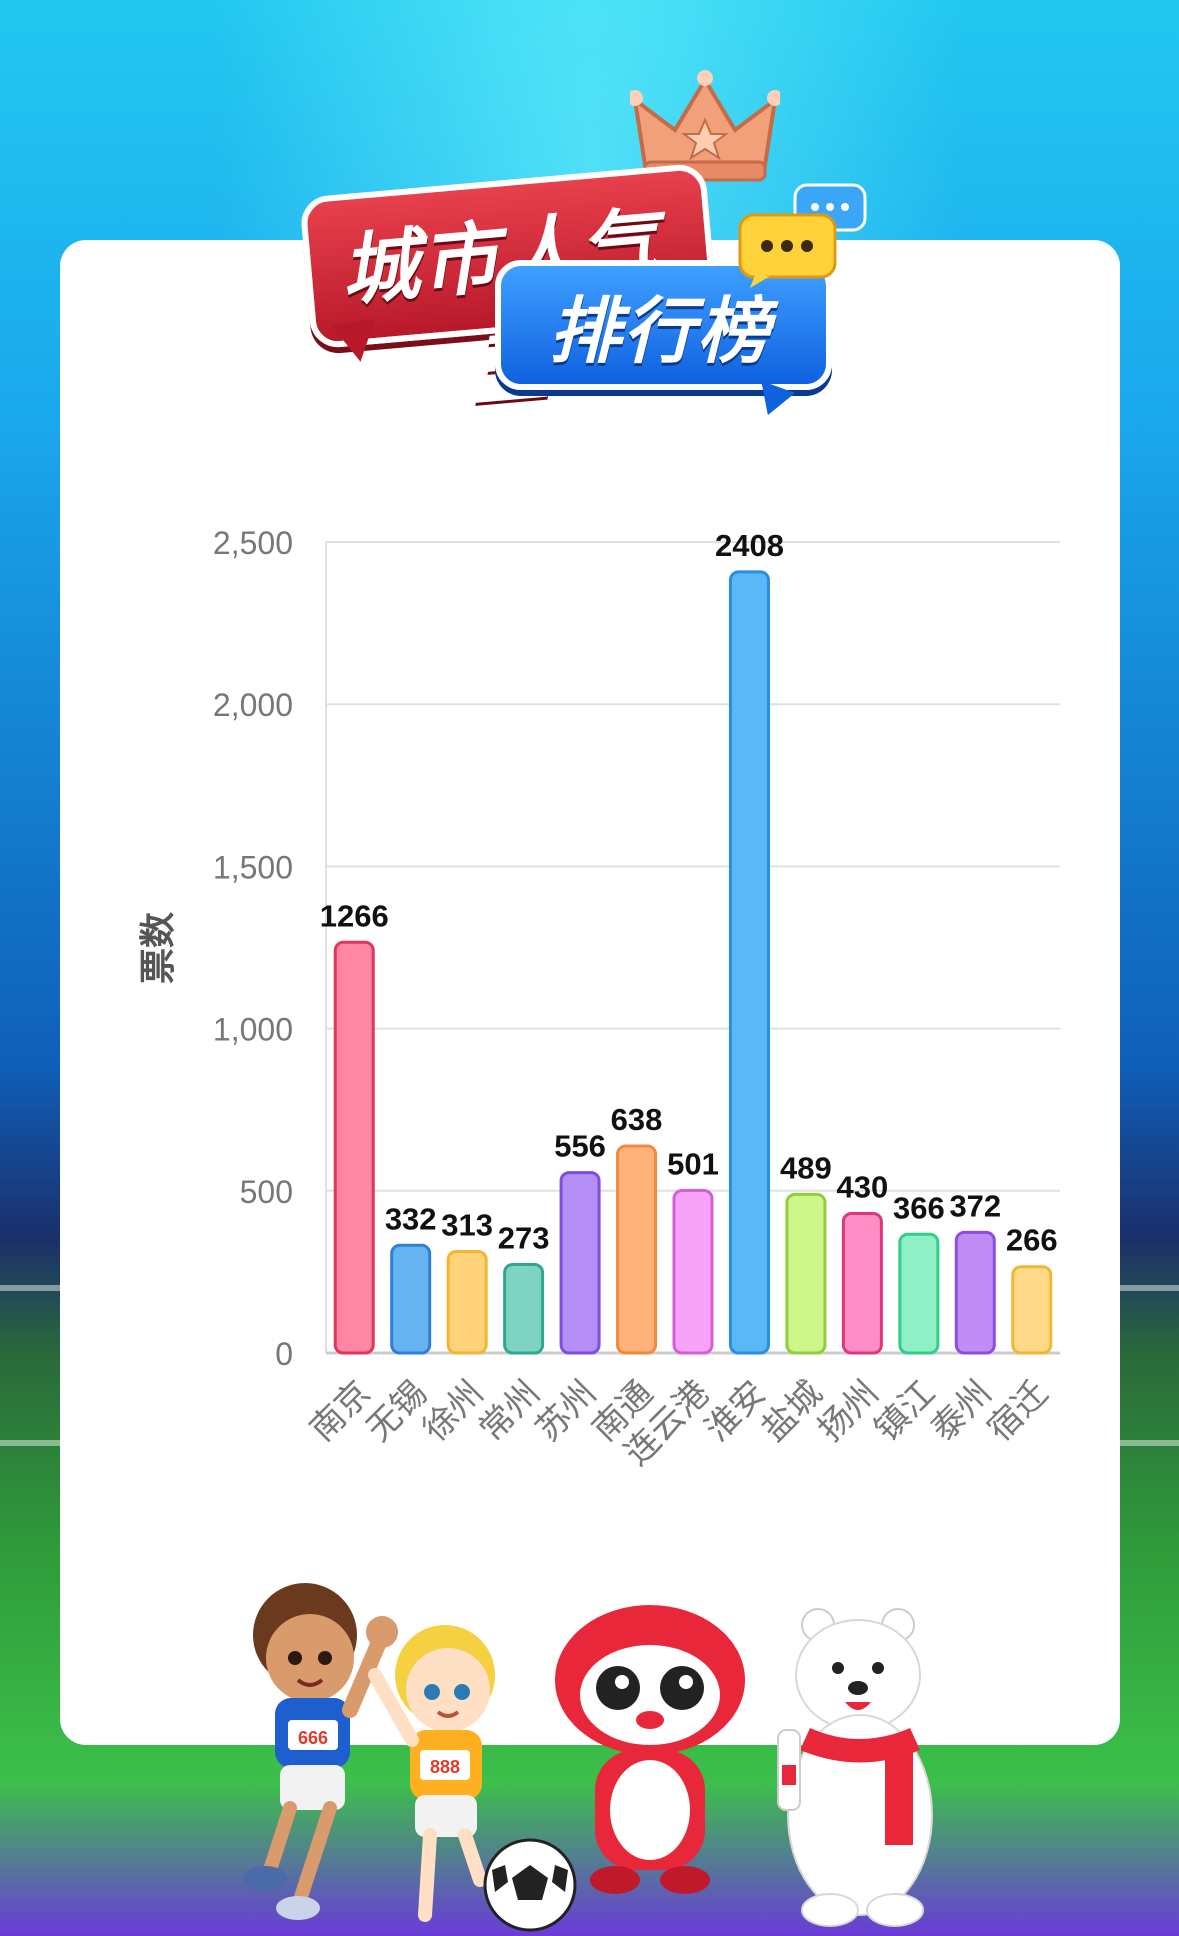 Image resolution: width=1179 pixels, height=1936 pixels. Describe the element at coordinates (396, 1411) in the screenshot. I see `x-tick-label: 无锡` at that location.